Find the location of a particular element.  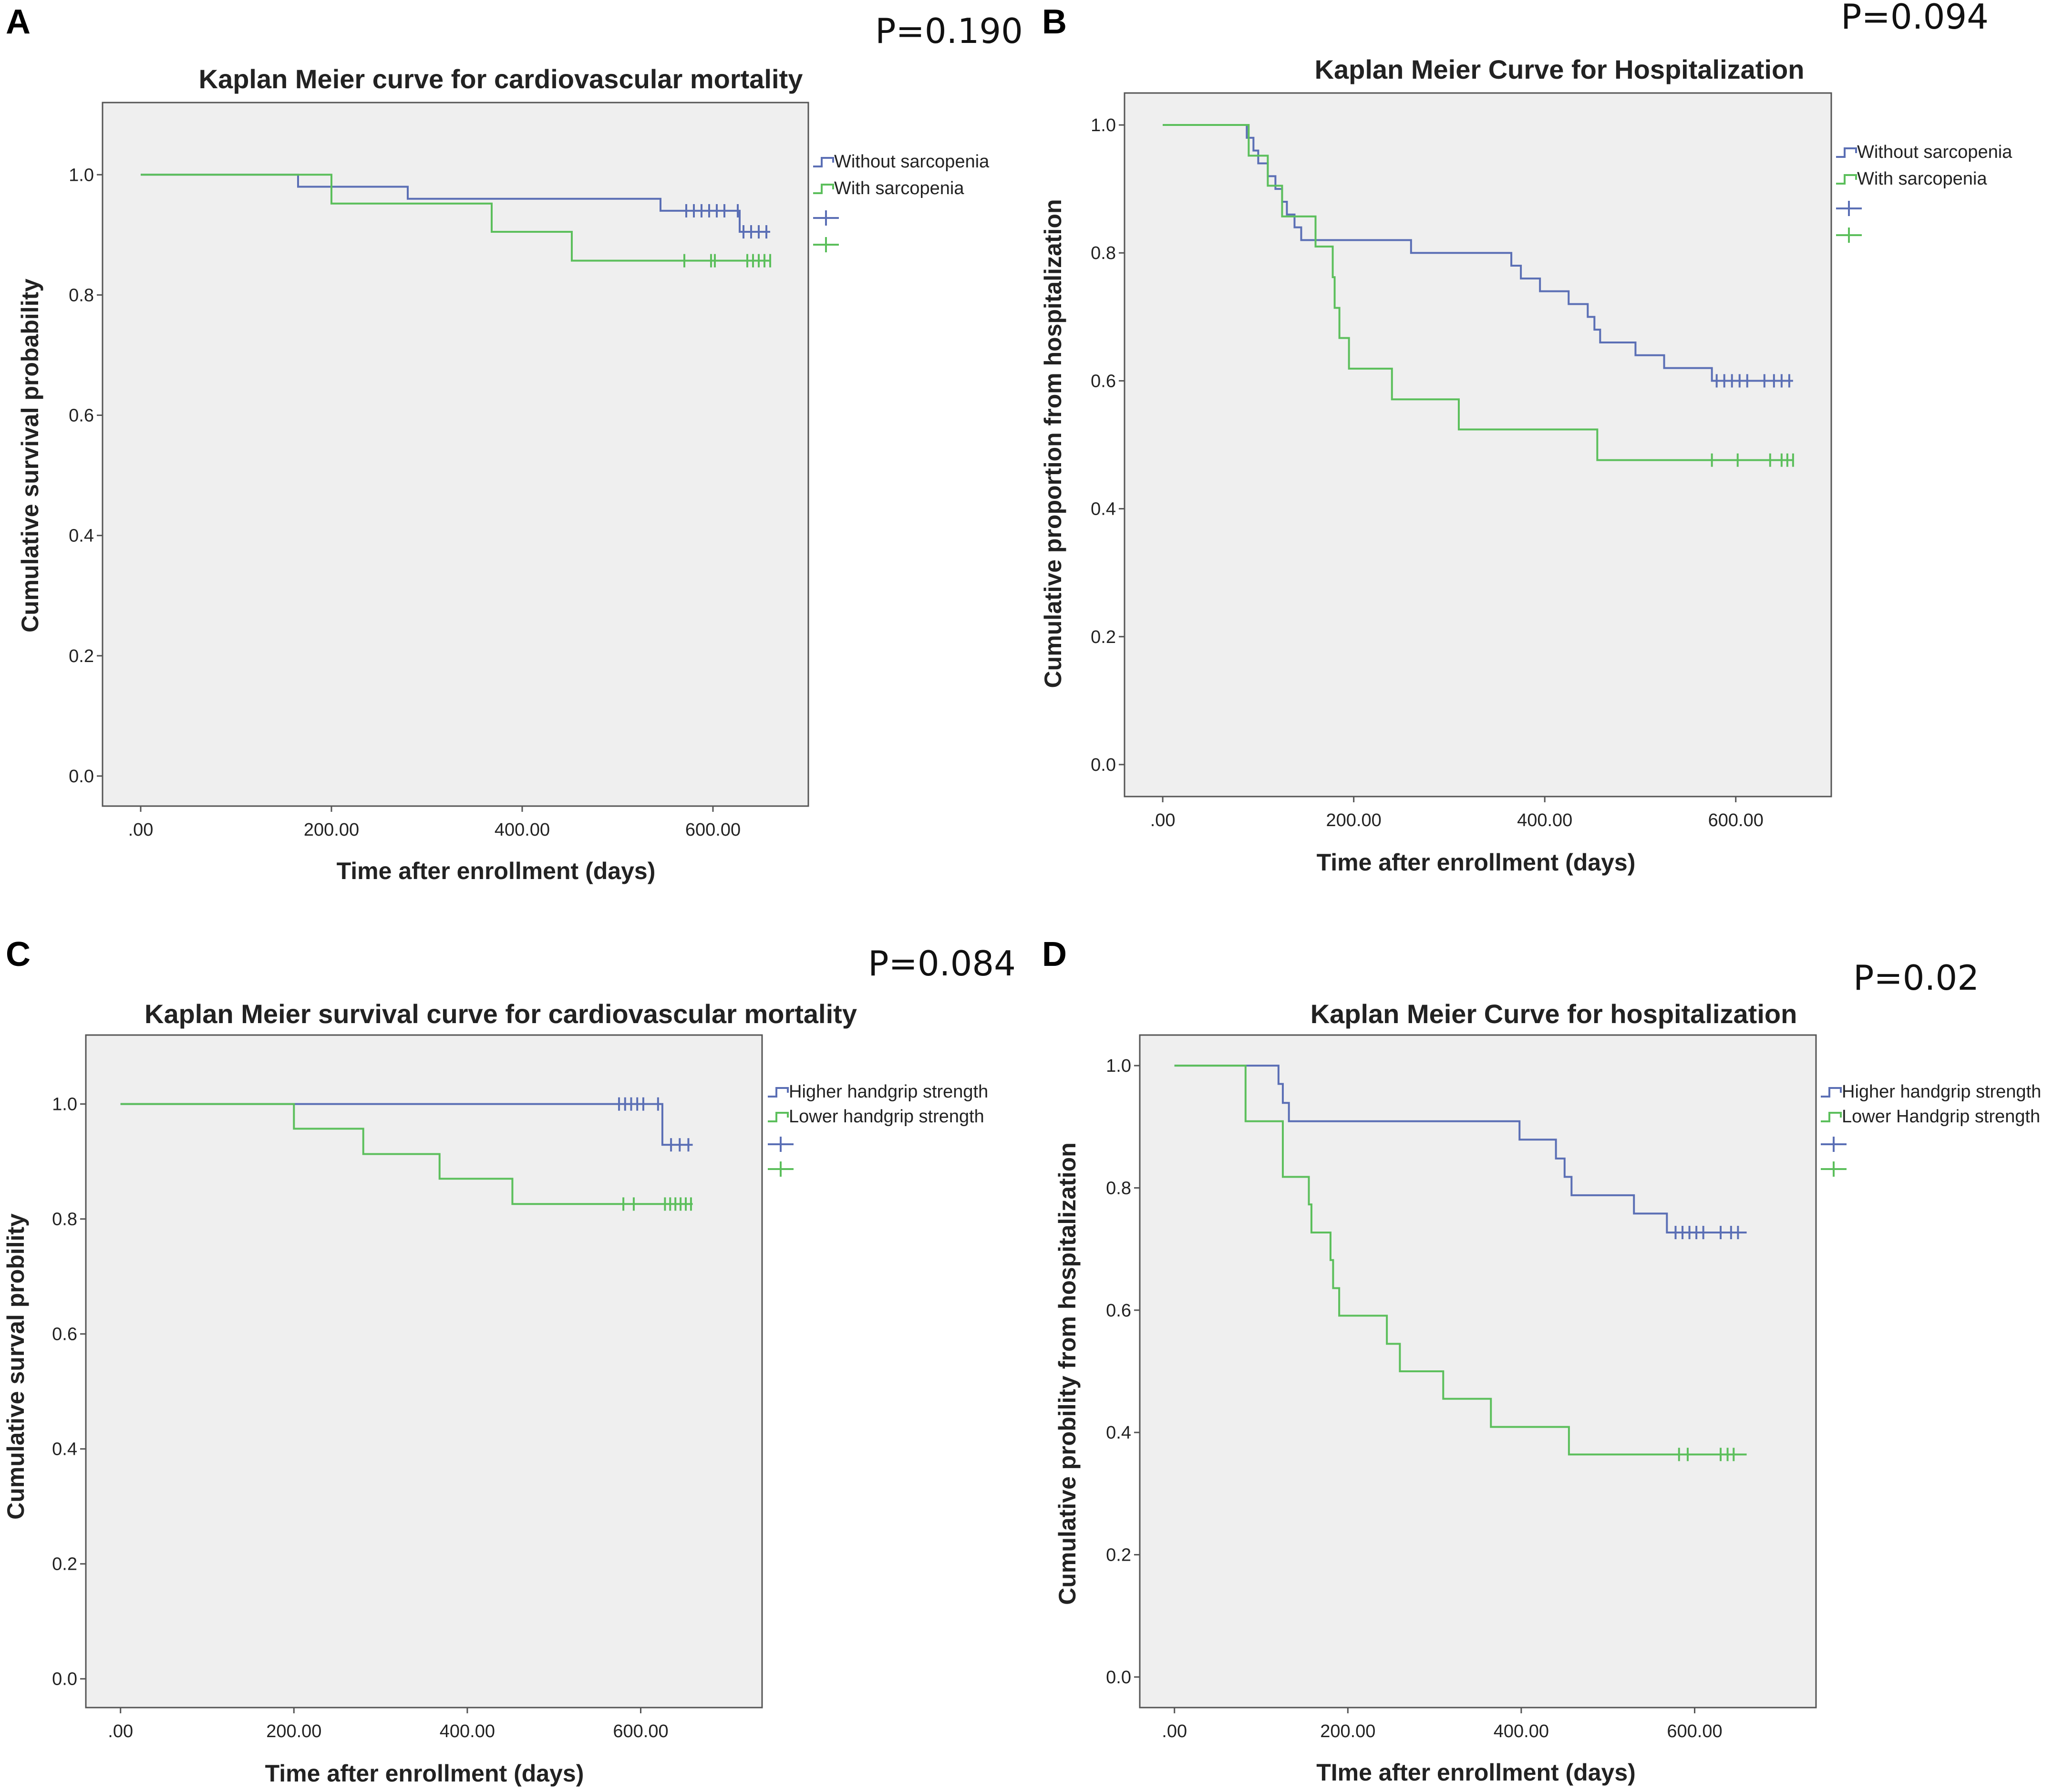

y-axis-title-c: Cumulative surval probility is located at coordinates (15, 1366).